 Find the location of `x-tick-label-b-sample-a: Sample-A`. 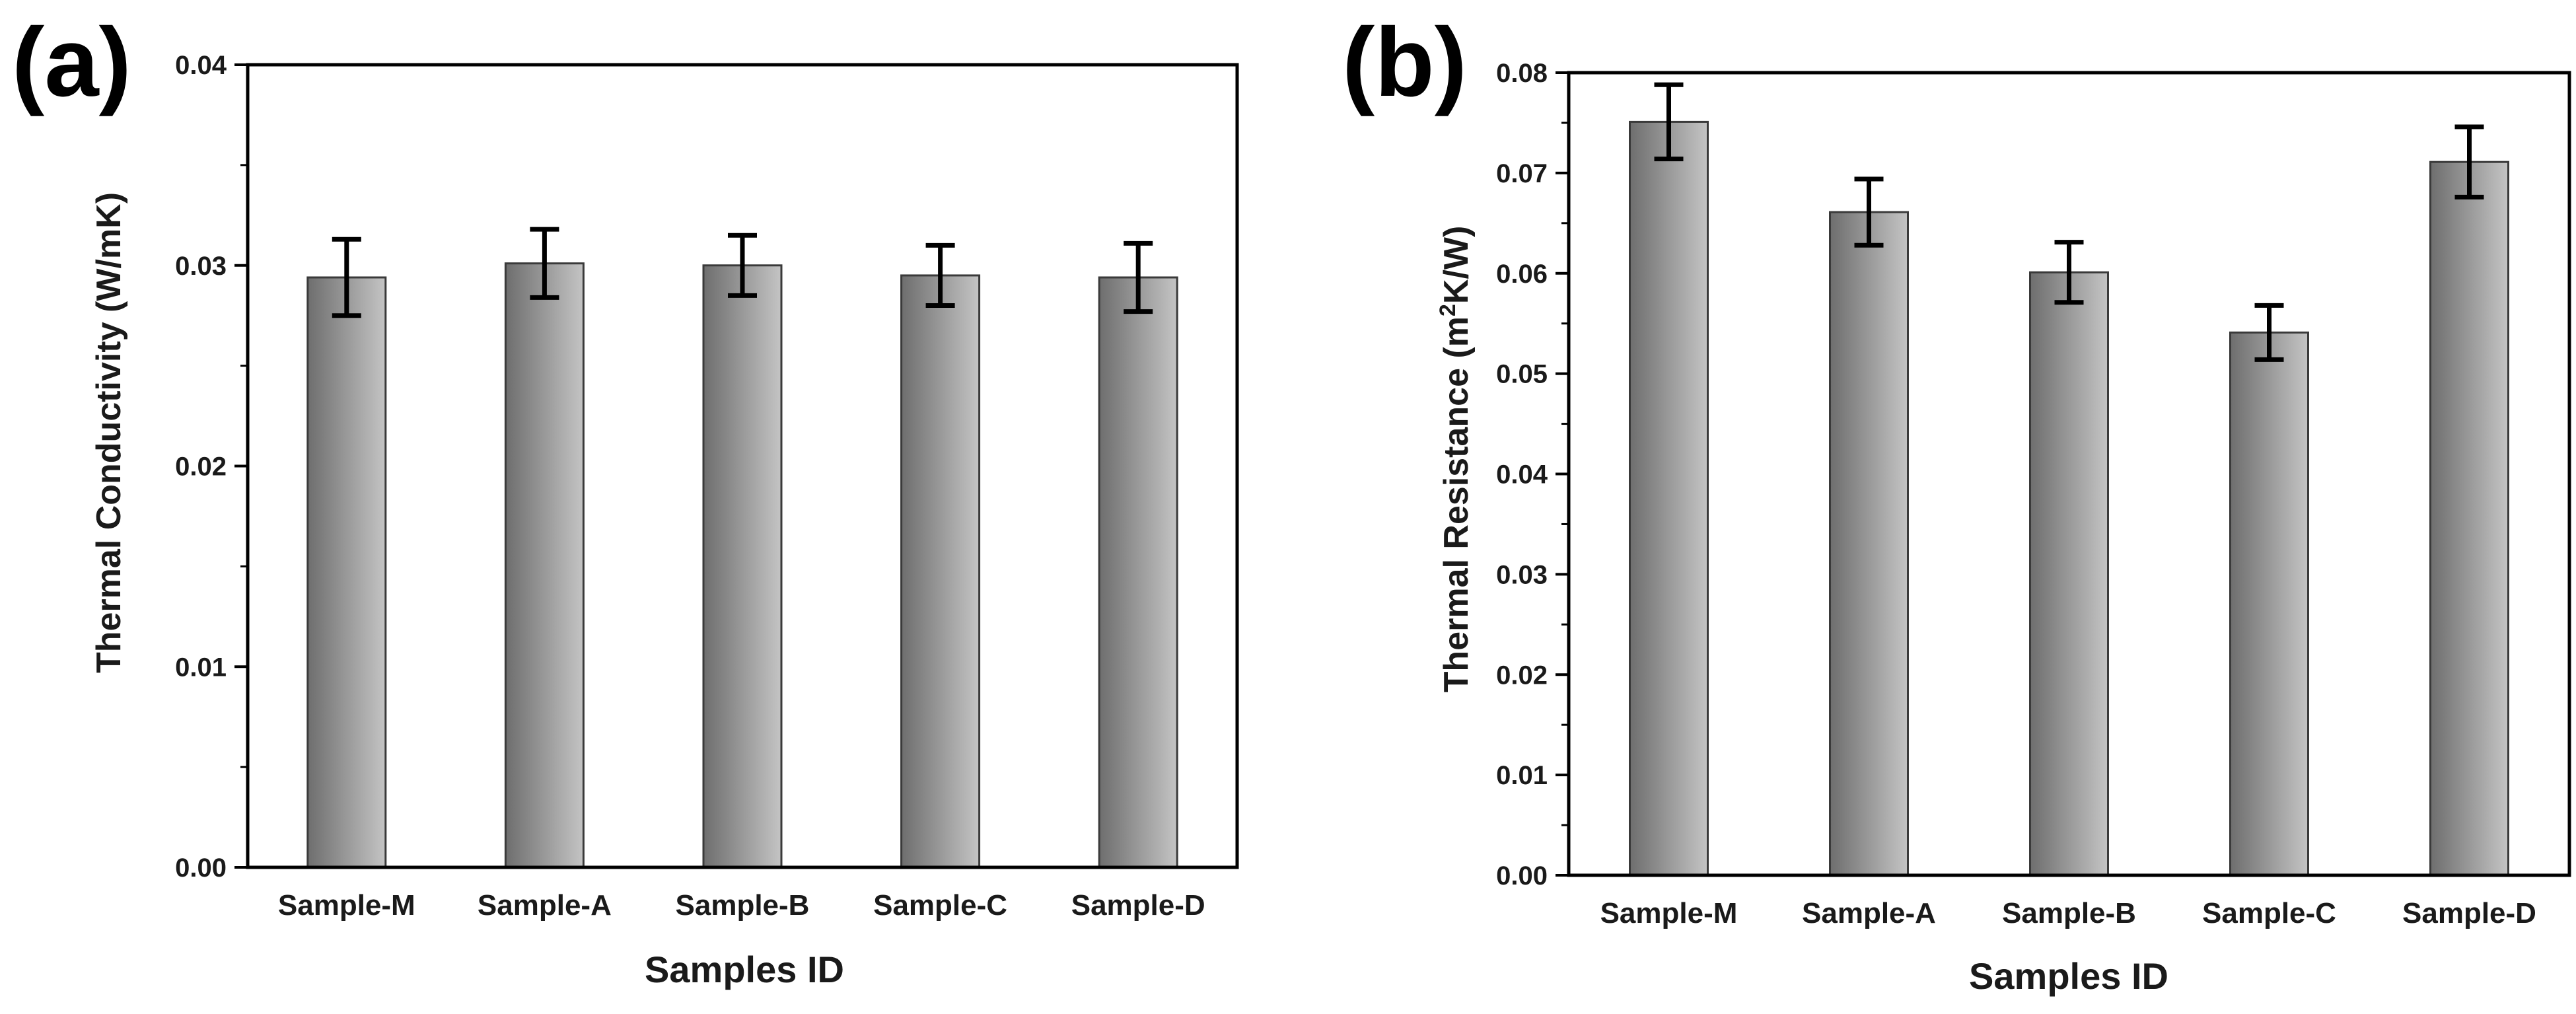

x-tick-label-b-sample-a: Sample-A is located at coordinates (1869, 913).